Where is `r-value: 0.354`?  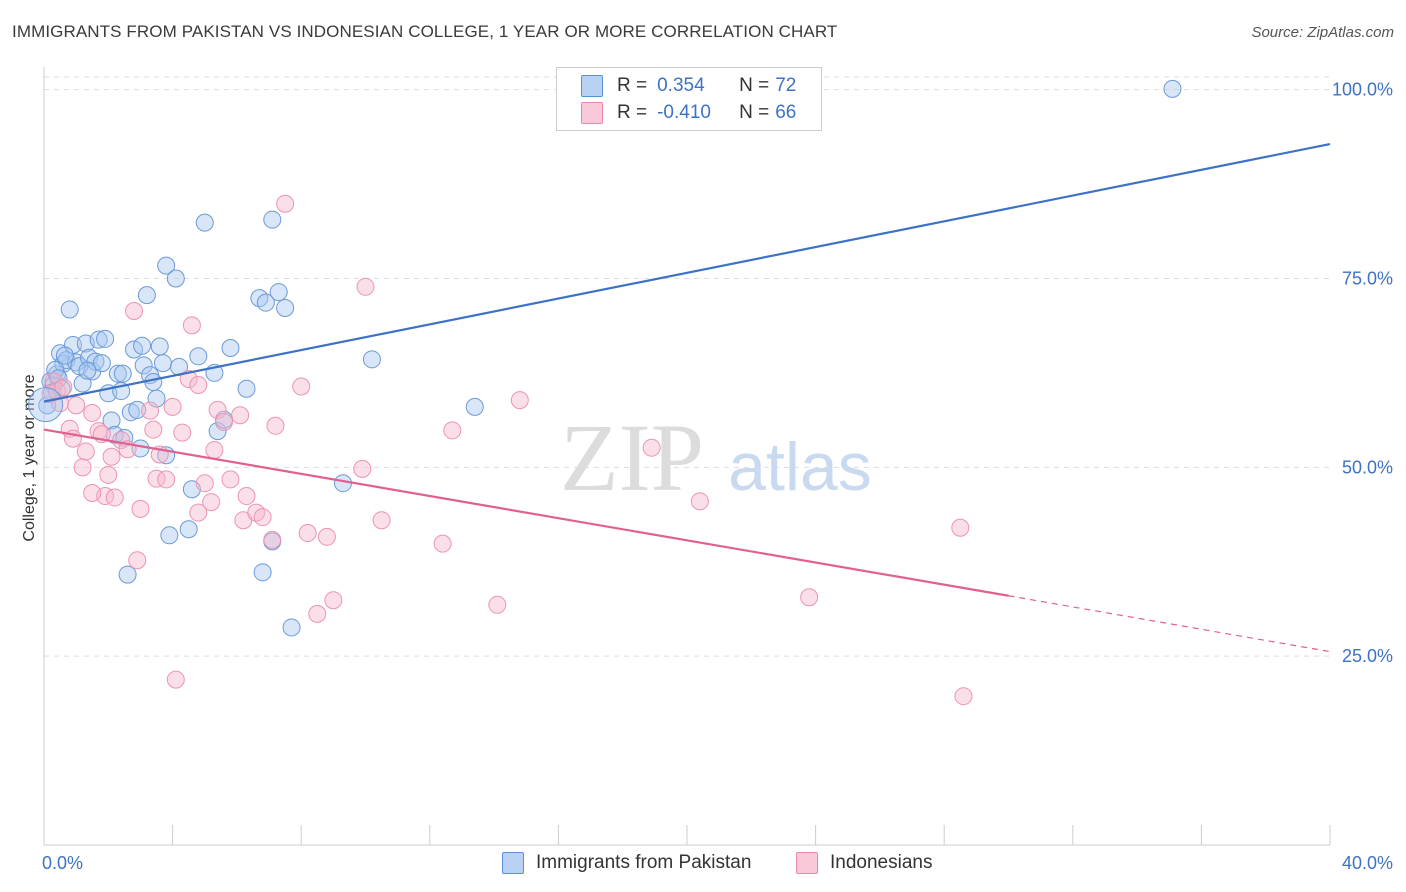 r-value: 0.354 is located at coordinates (681, 85).